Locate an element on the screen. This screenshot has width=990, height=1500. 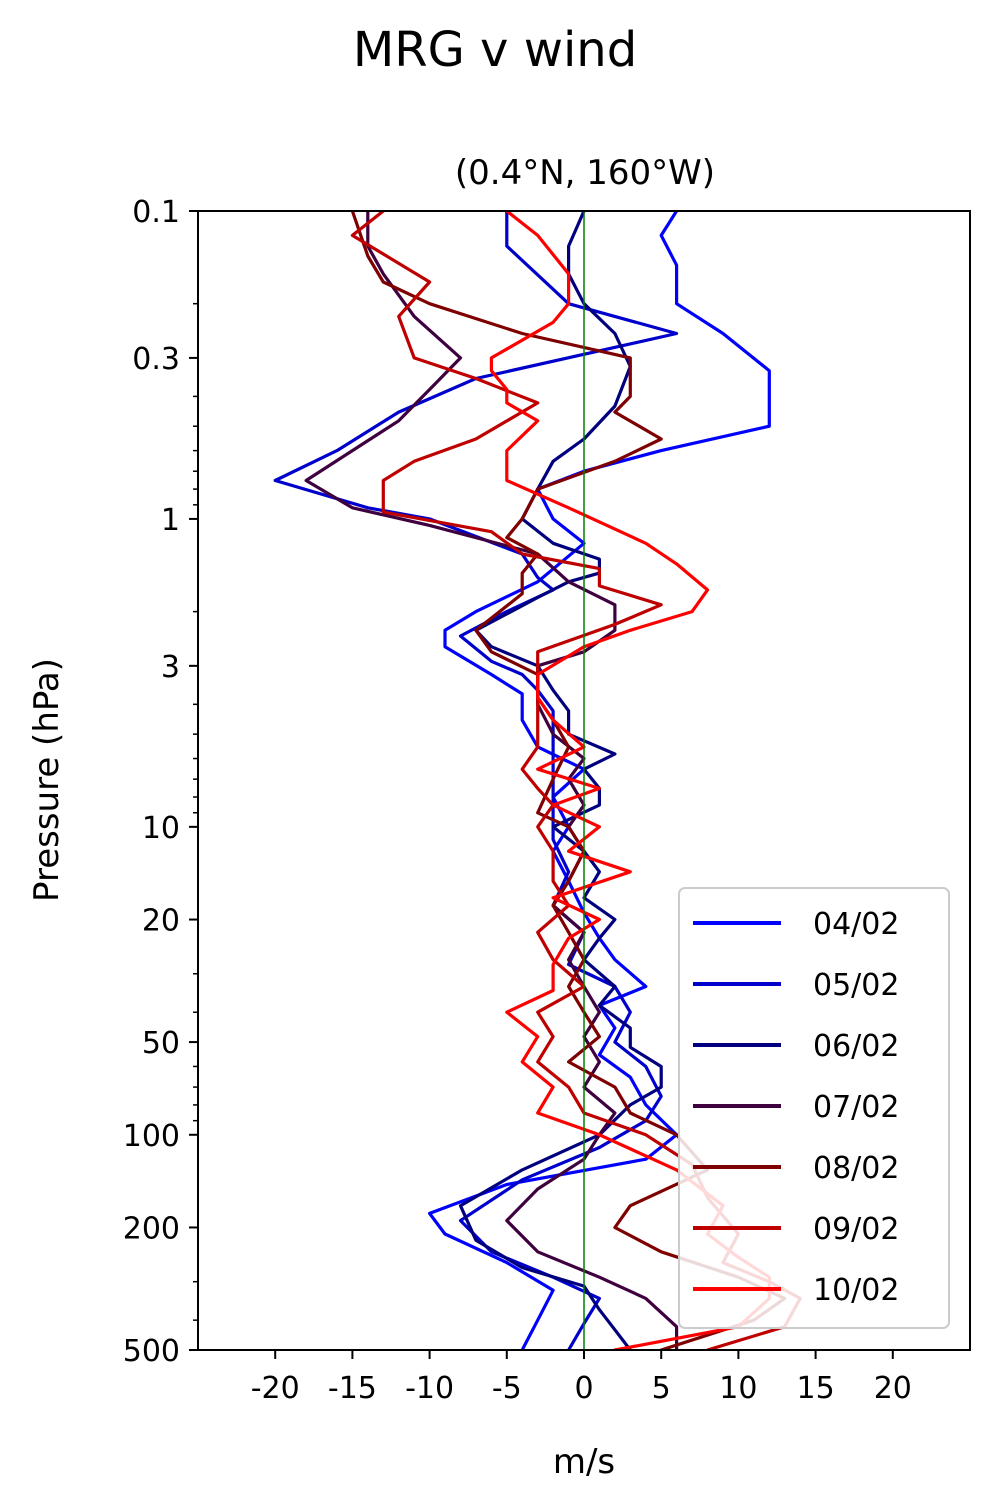
legend-label: 10/02 is located at coordinates (856, 1290).